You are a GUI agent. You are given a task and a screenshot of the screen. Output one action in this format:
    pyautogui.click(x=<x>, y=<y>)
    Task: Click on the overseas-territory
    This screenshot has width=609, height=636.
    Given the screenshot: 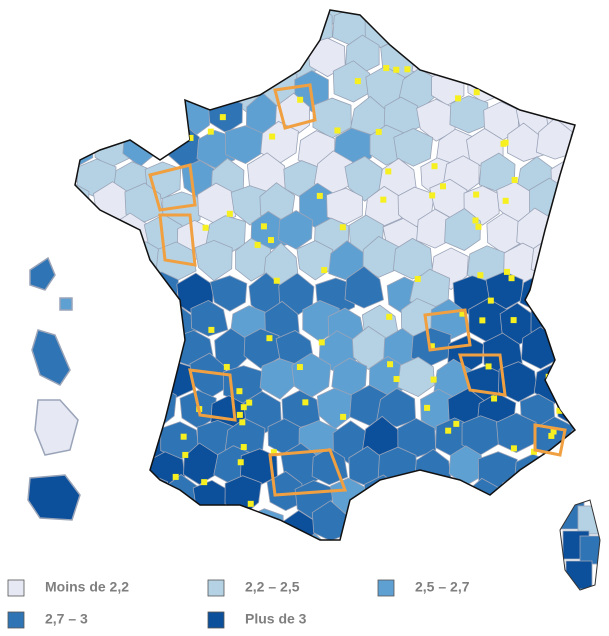 What is the action you would take?
    pyautogui.click(x=66, y=304)
    